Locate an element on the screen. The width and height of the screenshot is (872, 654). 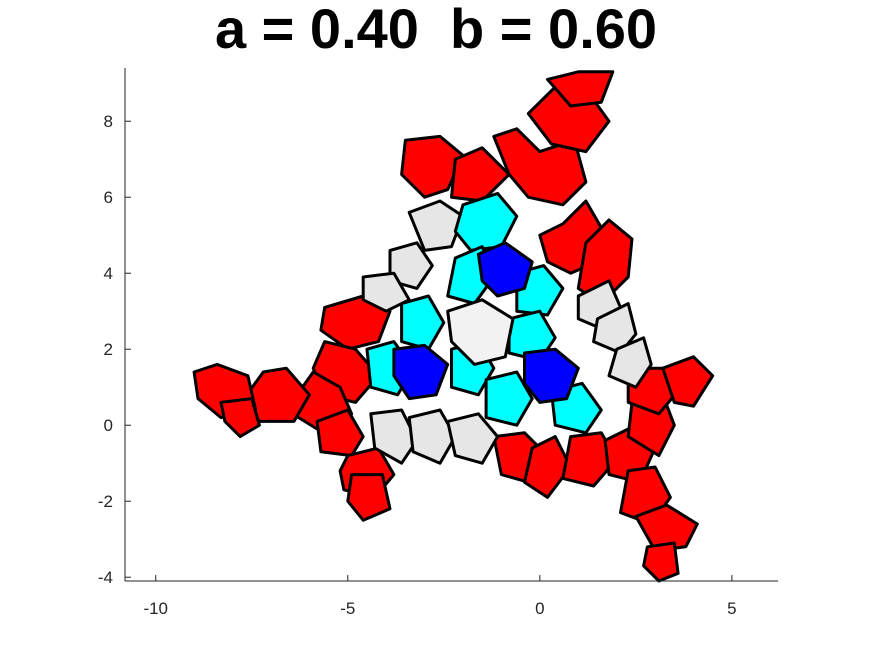
y-tick-label: 0 is located at coordinates (108, 425).